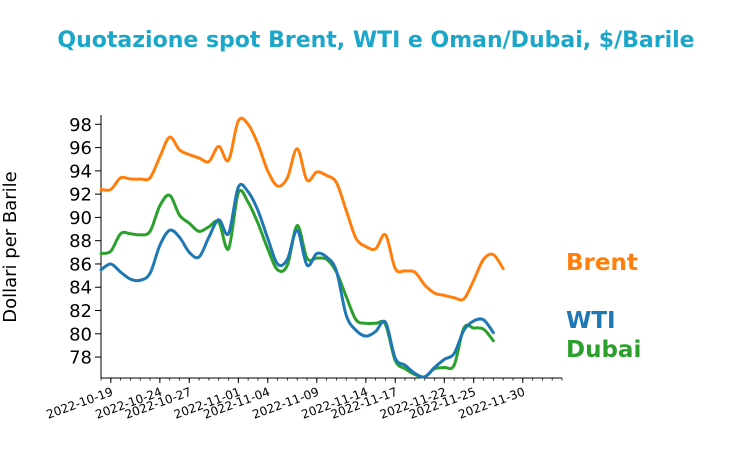  I want to click on series-label-dubai: Dubai, so click(603, 350).